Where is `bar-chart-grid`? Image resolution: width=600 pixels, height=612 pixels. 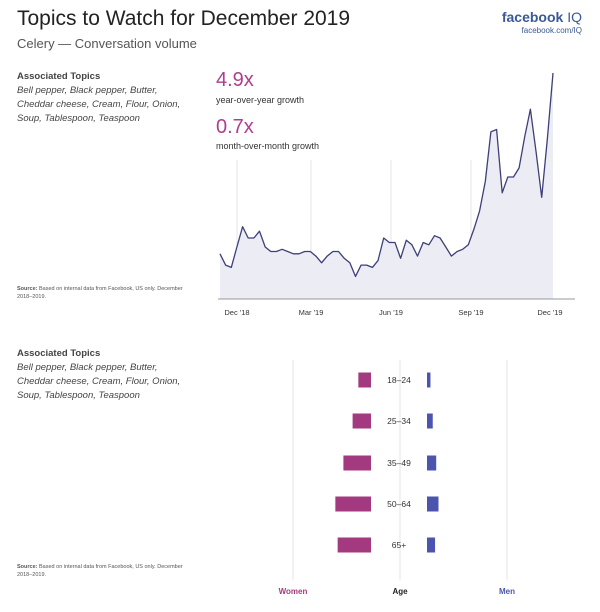
bar-chart-grid is located at coordinates (400, 470).